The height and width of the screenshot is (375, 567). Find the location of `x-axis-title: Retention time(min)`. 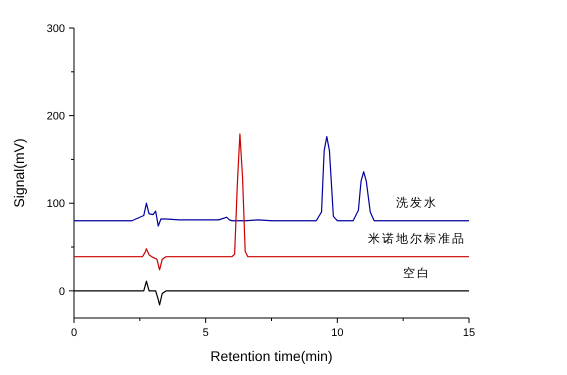

x-axis-title: Retention time(min) is located at coordinates (271, 356).